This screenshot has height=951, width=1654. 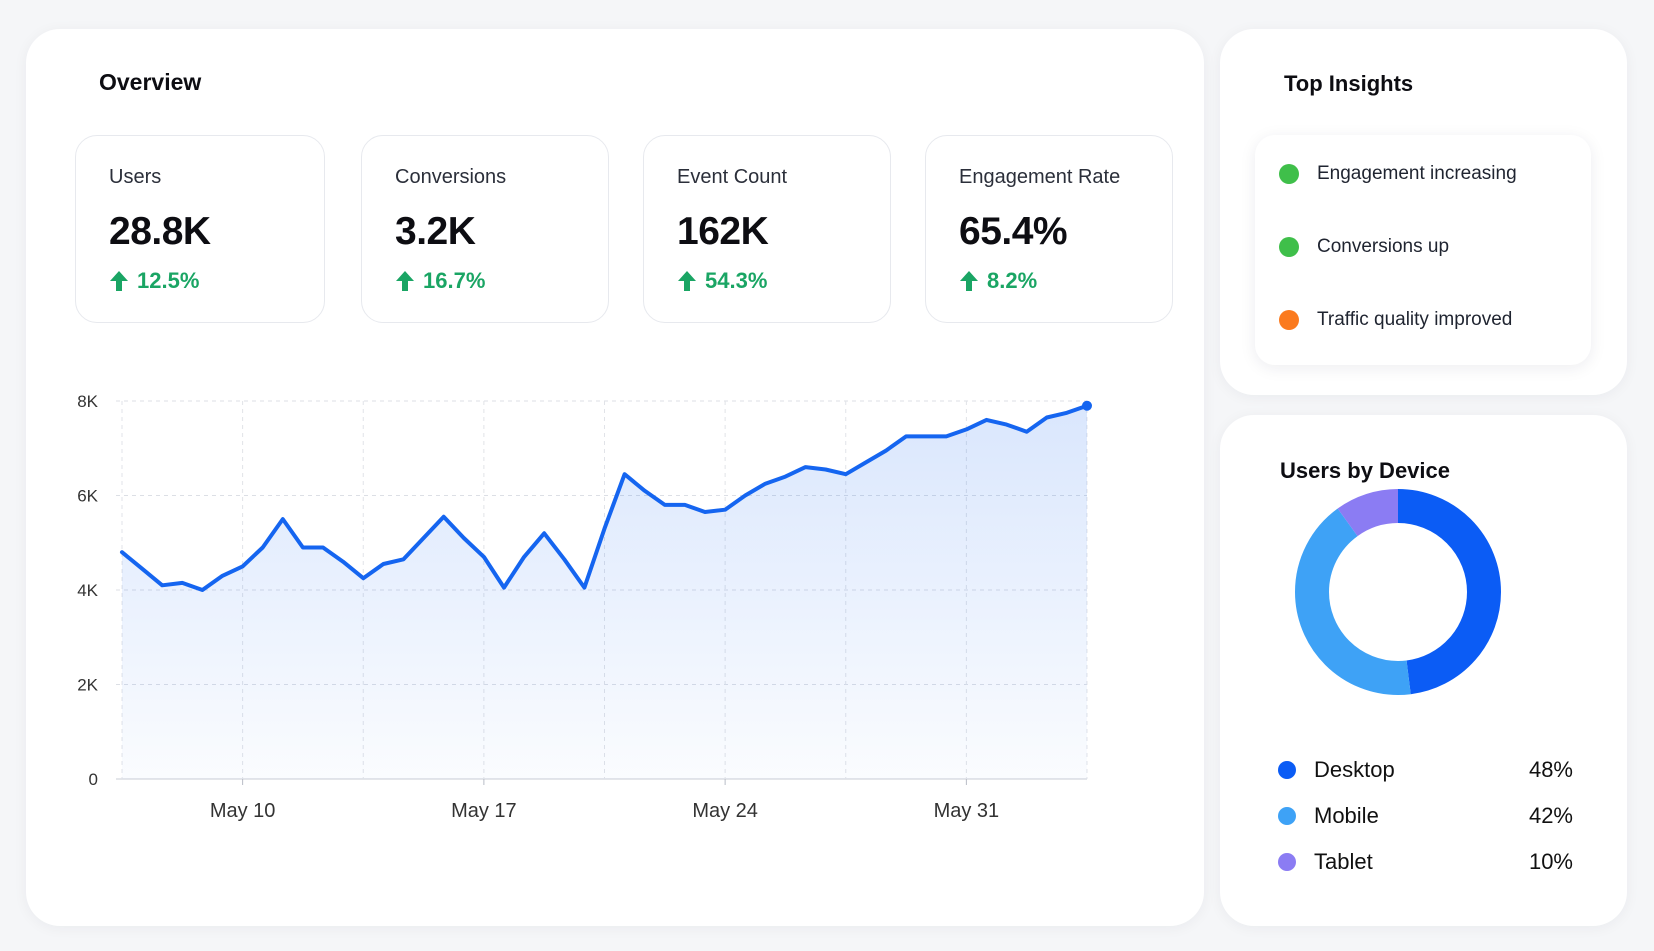 I want to click on y-tick-label: 8K, so click(x=87, y=401).